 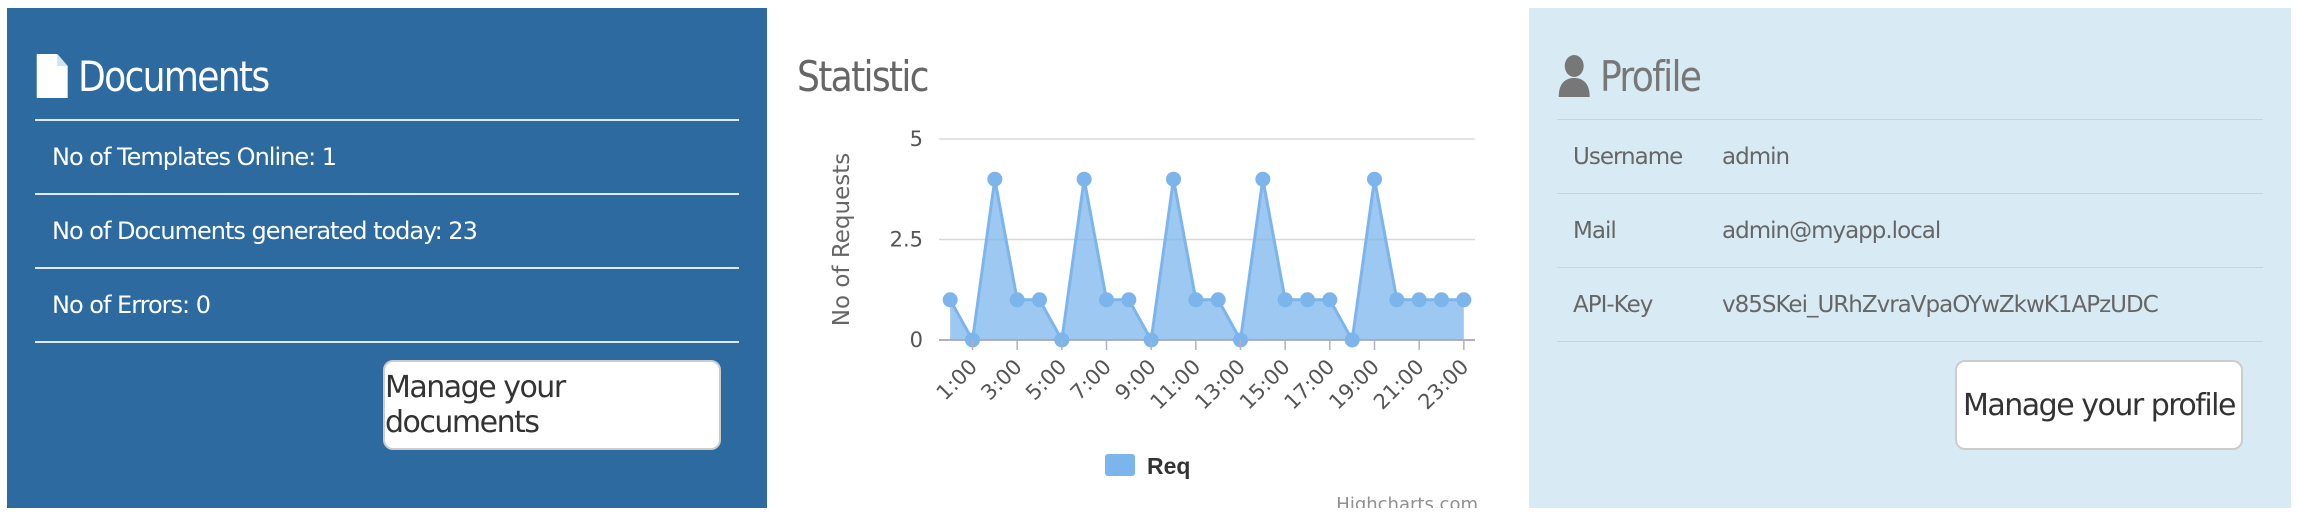 What do you see at coordinates (1574, 76) in the screenshot?
I see `user-icon` at bounding box center [1574, 76].